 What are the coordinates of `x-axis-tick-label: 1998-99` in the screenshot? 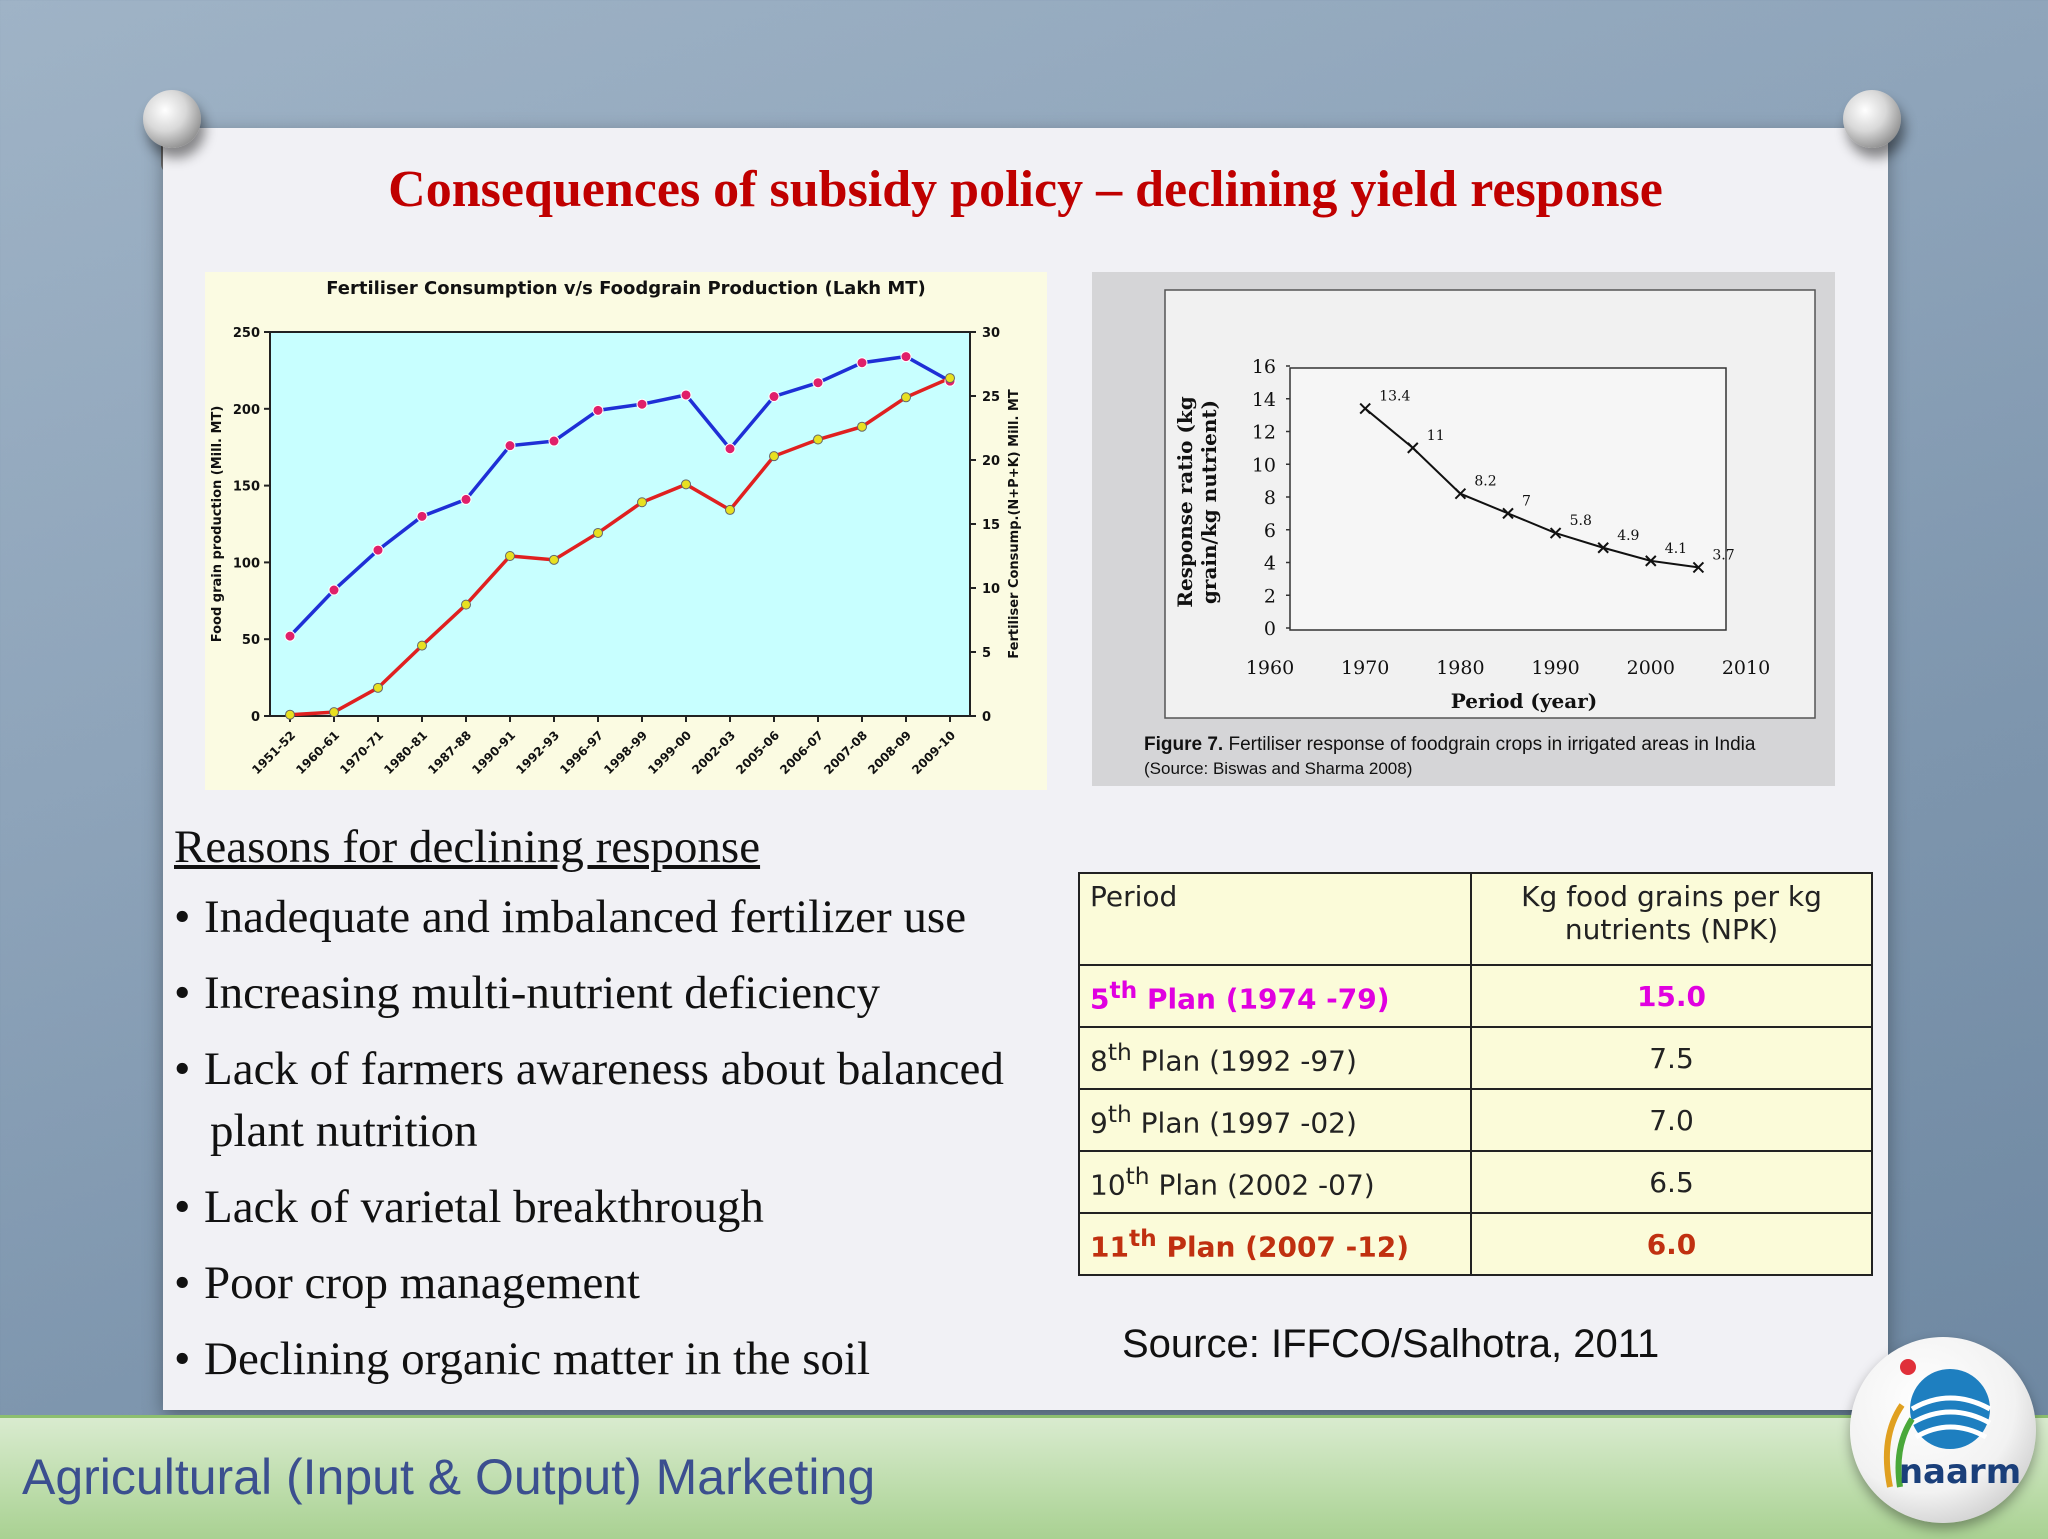 It's located at (625, 752).